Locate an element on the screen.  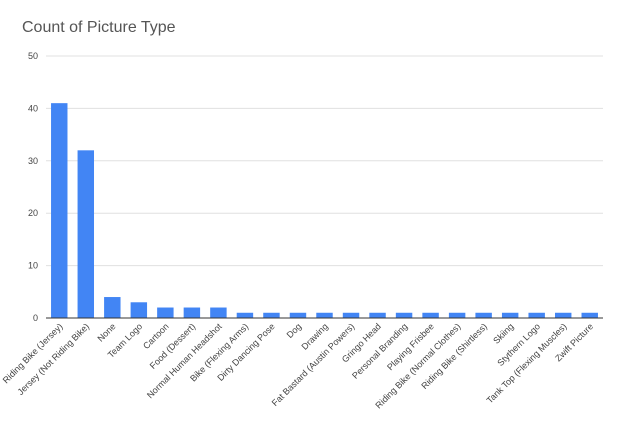
x-tick-label: Dog is located at coordinates (294, 330).